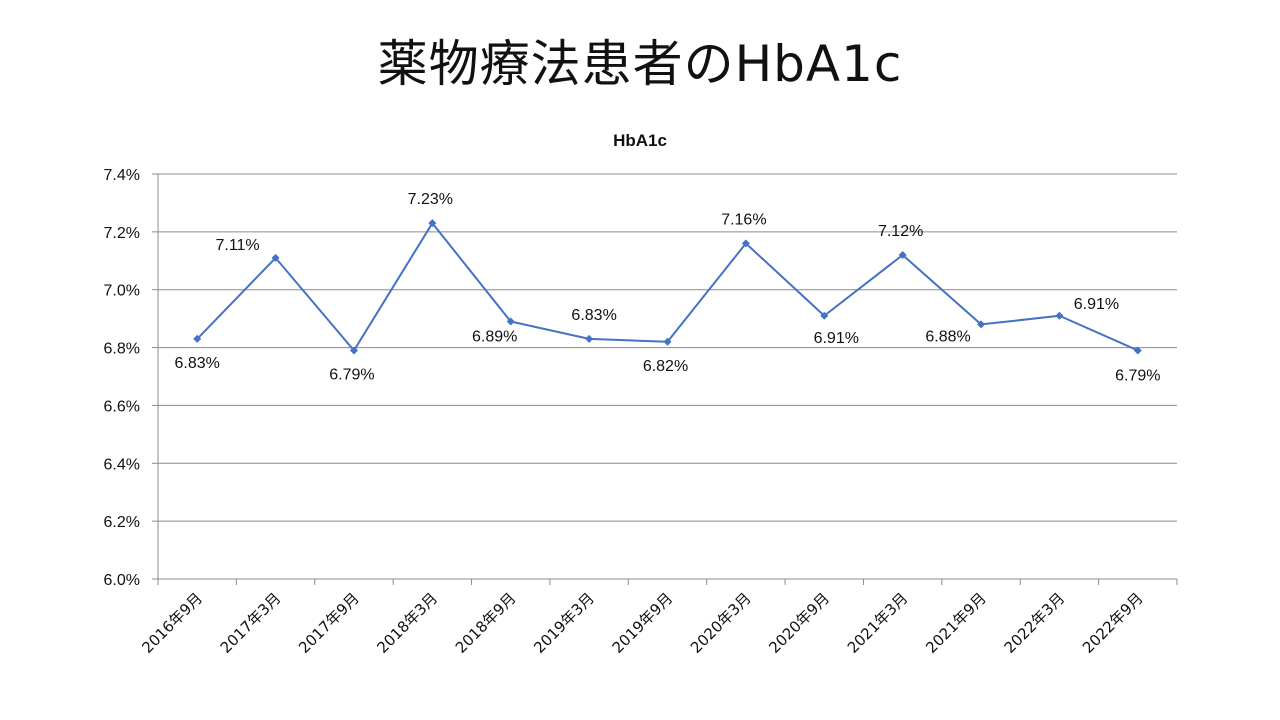 The height and width of the screenshot is (720, 1280). I want to click on y-tick-label: 6.8%, so click(122, 349).